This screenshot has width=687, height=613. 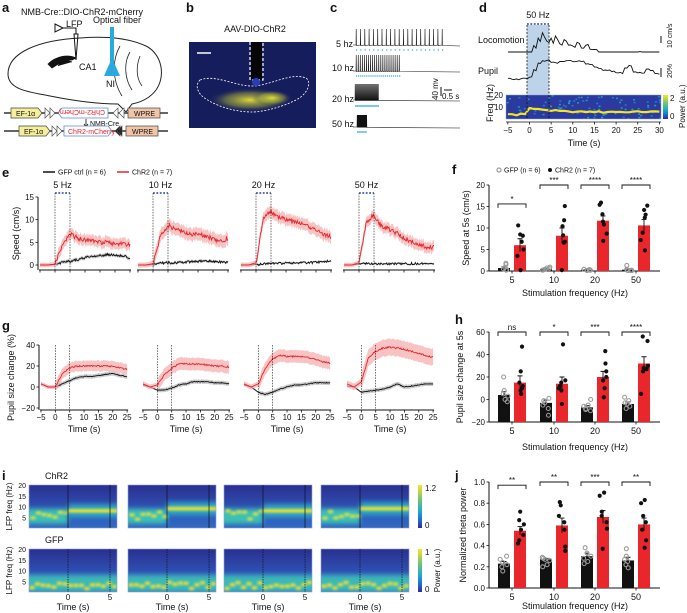 What do you see at coordinates (562, 525) in the screenshot?
I see `error-bar` at bounding box center [562, 525].